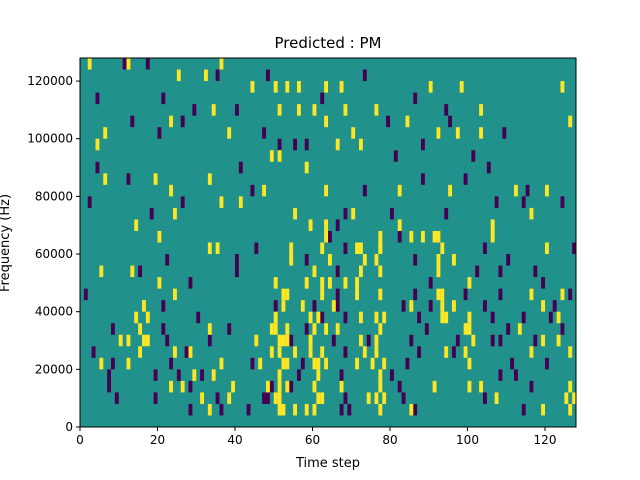 The width and height of the screenshot is (640, 480). What do you see at coordinates (69, 427) in the screenshot?
I see `y-tick-label: 0` at bounding box center [69, 427].